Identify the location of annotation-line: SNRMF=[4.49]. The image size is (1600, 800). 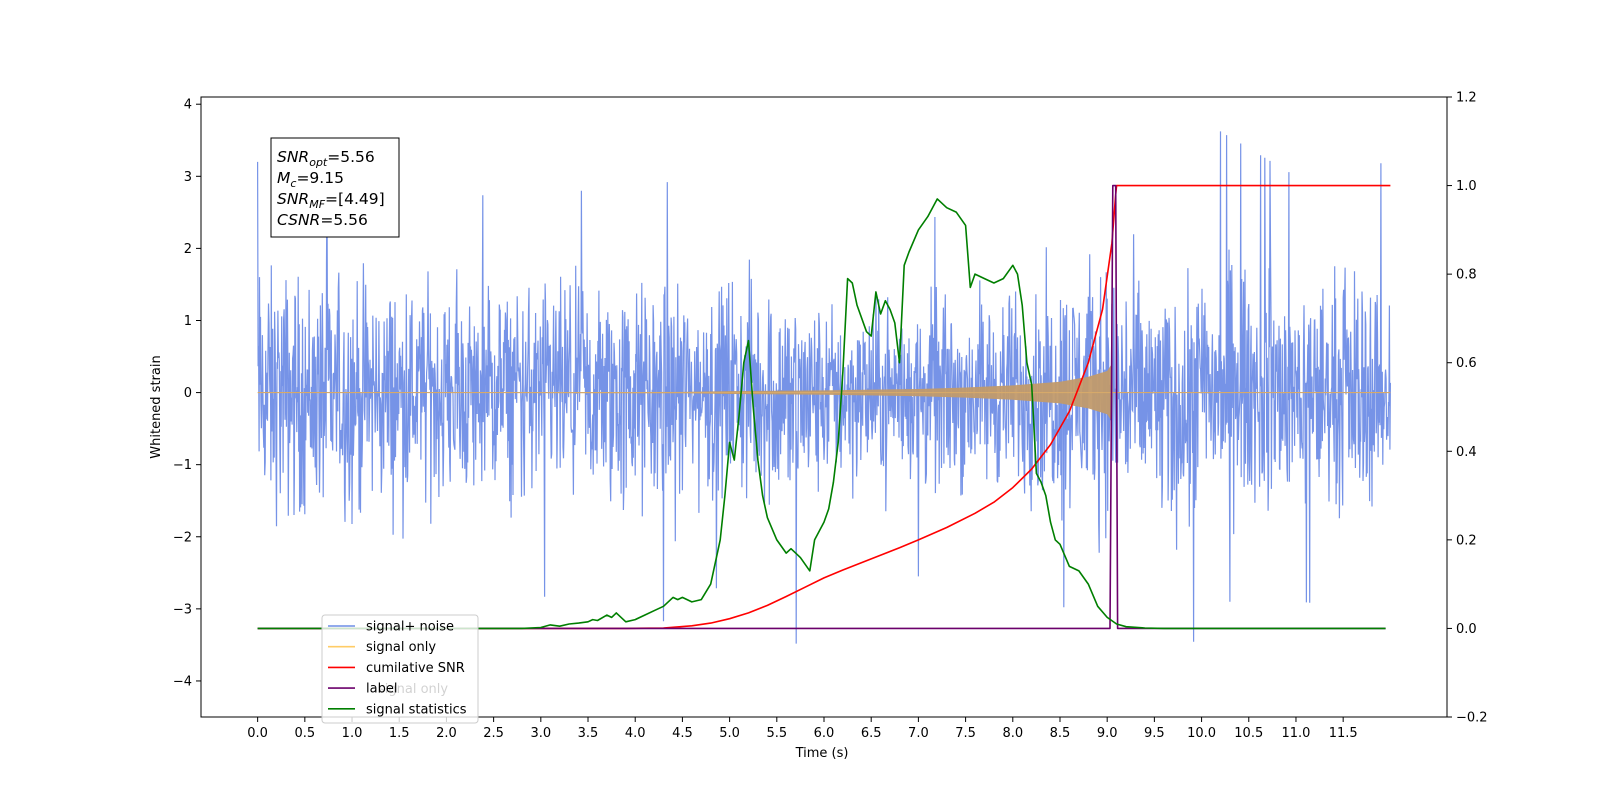
(331, 200).